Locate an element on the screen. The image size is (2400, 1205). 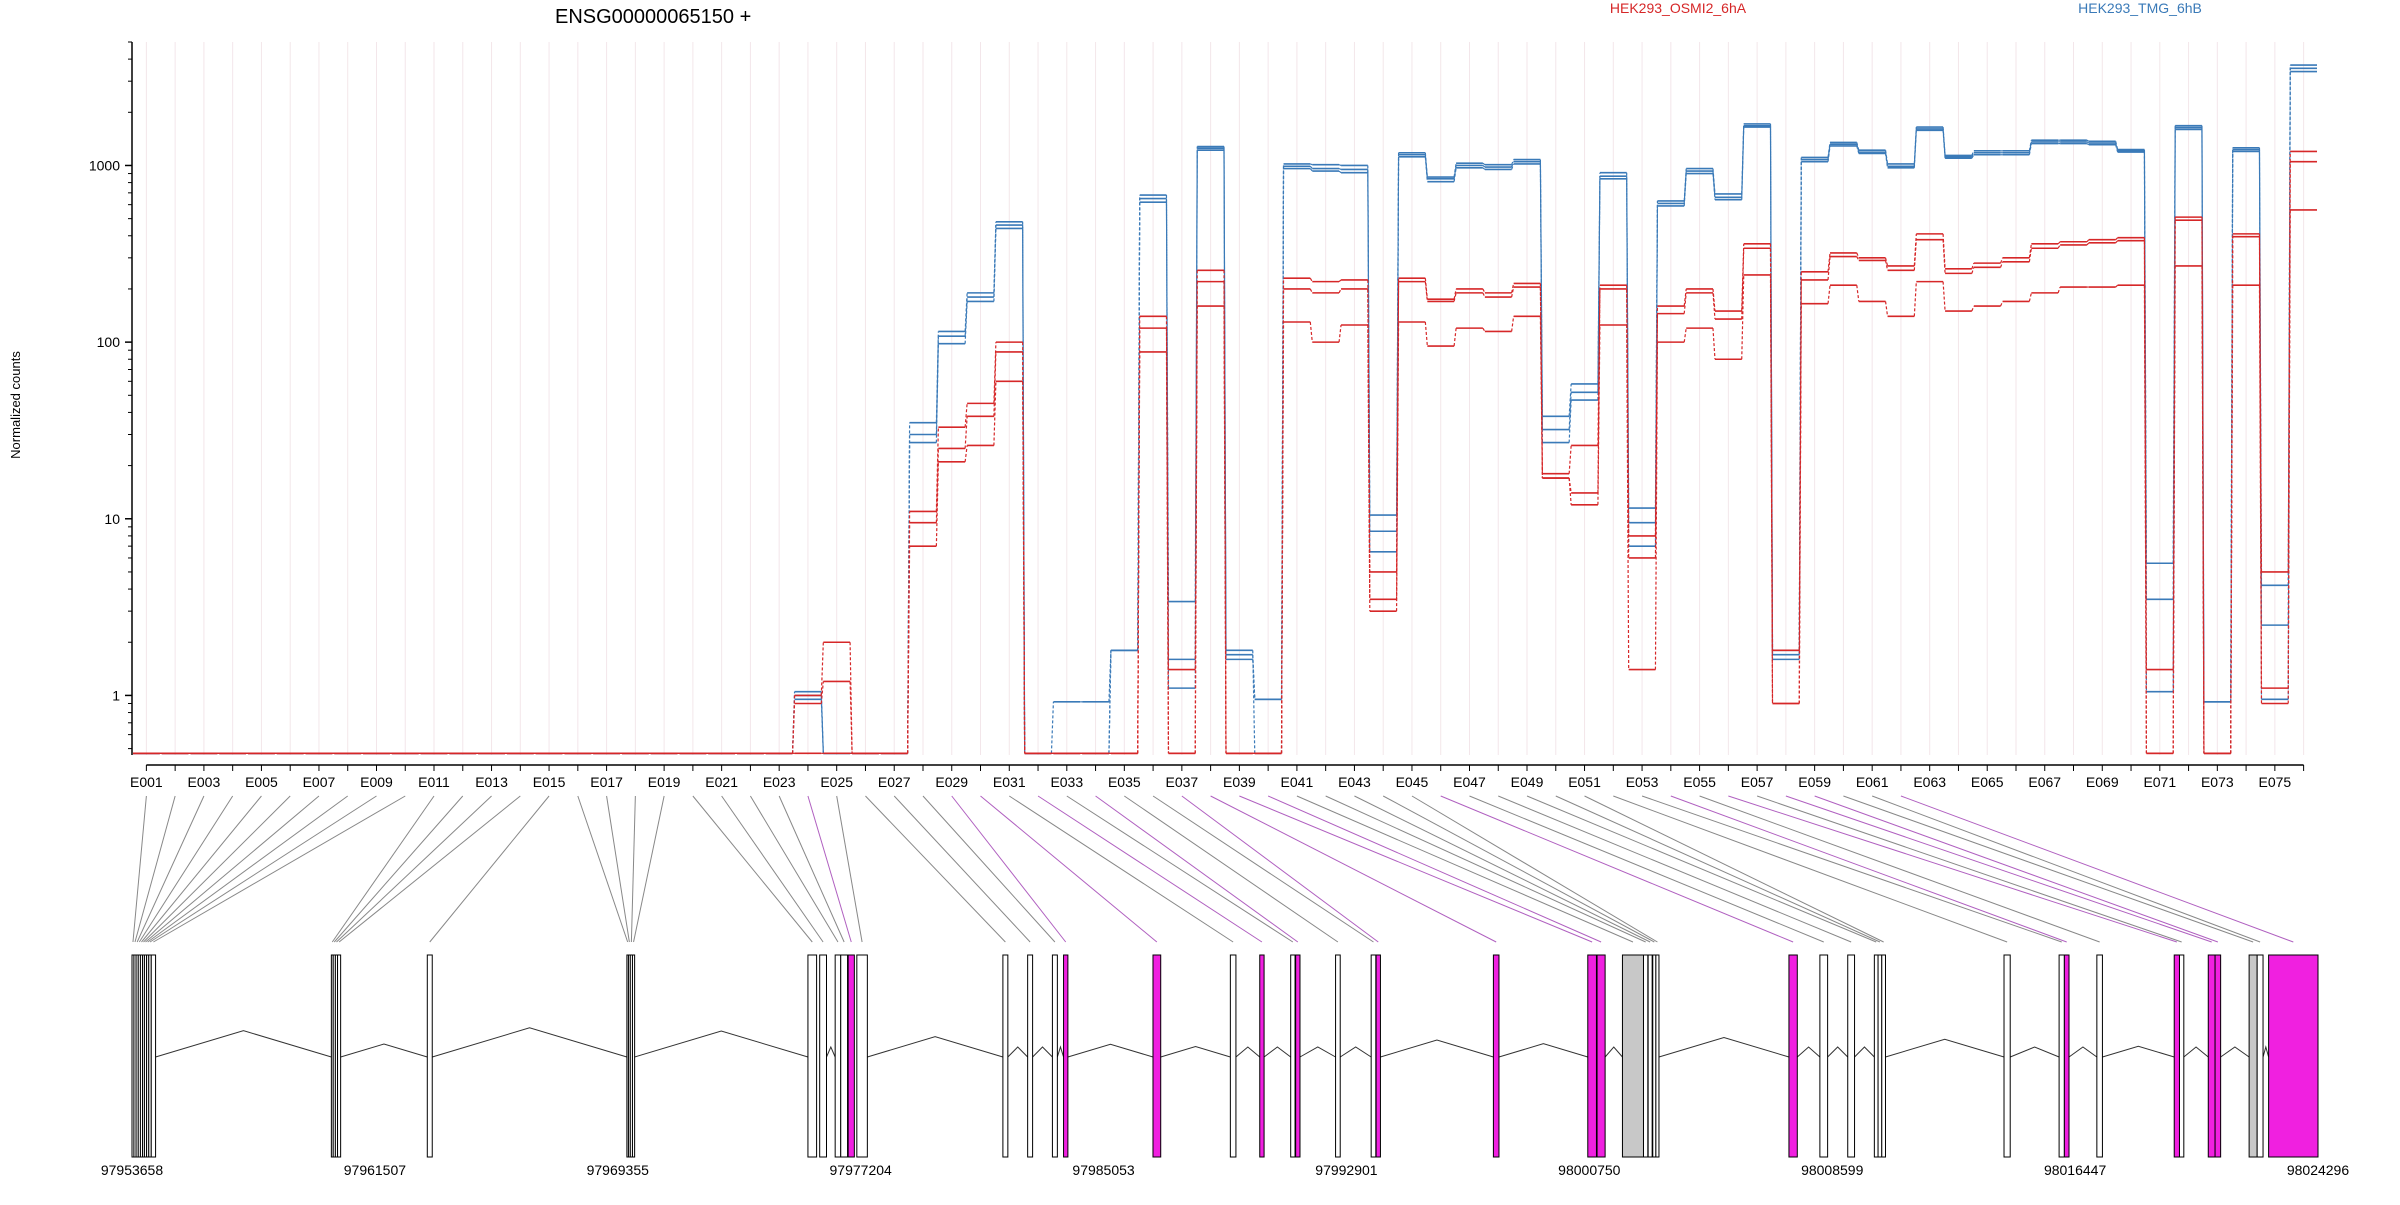
genome-coordinate-label: 98016447 is located at coordinates (2075, 1170).